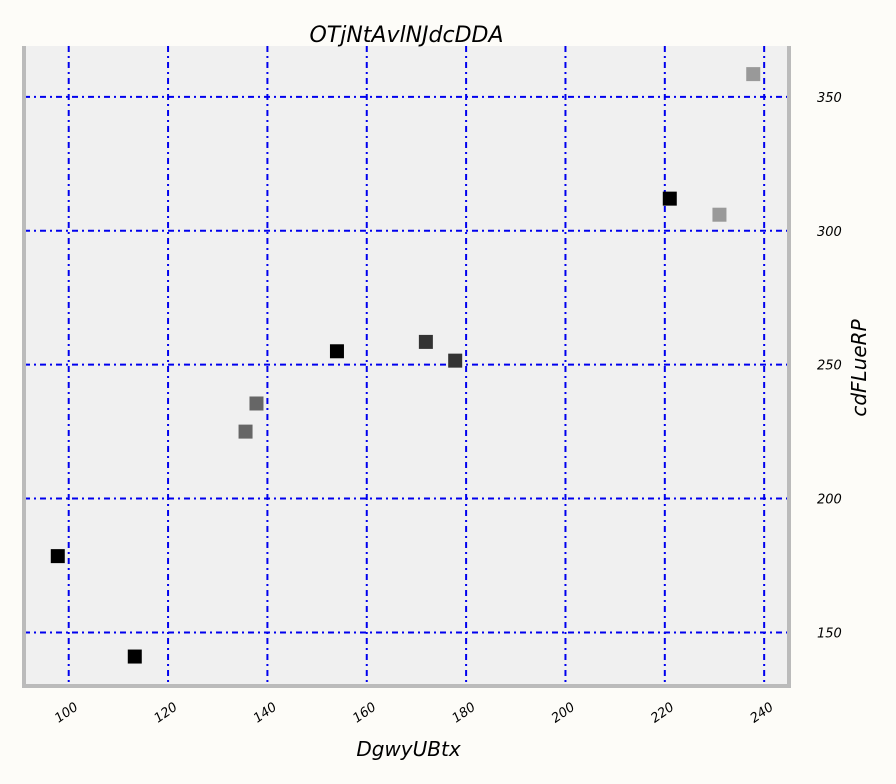 The image size is (896, 784). What do you see at coordinates (829, 500) in the screenshot?
I see `y-tick-label: 200` at bounding box center [829, 500].